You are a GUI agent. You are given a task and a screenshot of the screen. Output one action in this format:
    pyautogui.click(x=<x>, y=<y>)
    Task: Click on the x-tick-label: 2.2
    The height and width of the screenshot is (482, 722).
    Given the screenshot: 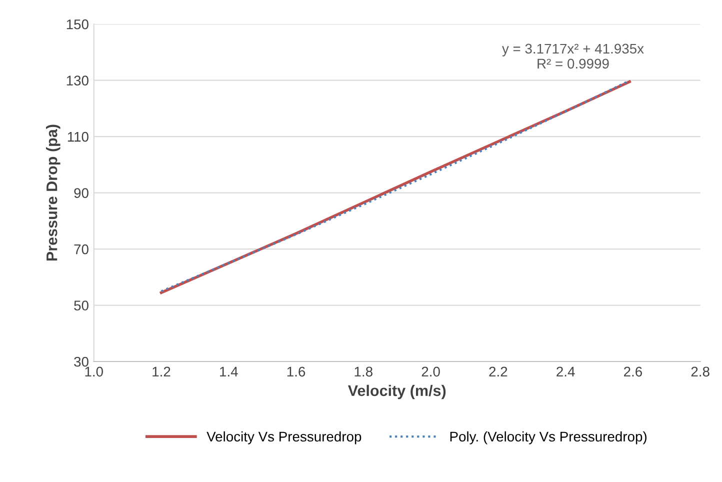 What is the action you would take?
    pyautogui.click(x=498, y=371)
    